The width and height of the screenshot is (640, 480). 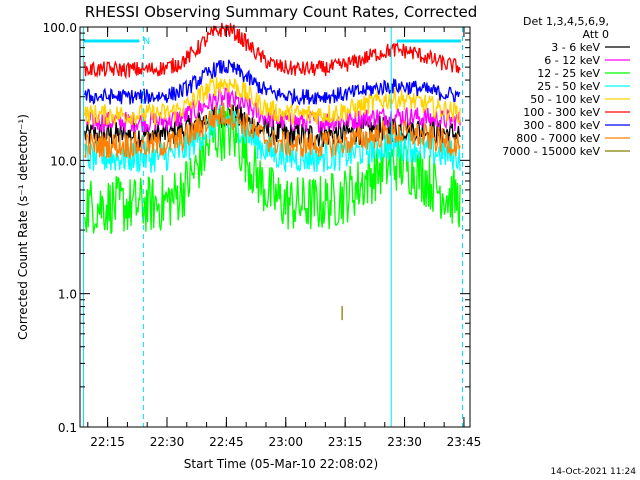 I want to click on x-tick-label: 23:00, so click(x=285, y=442).